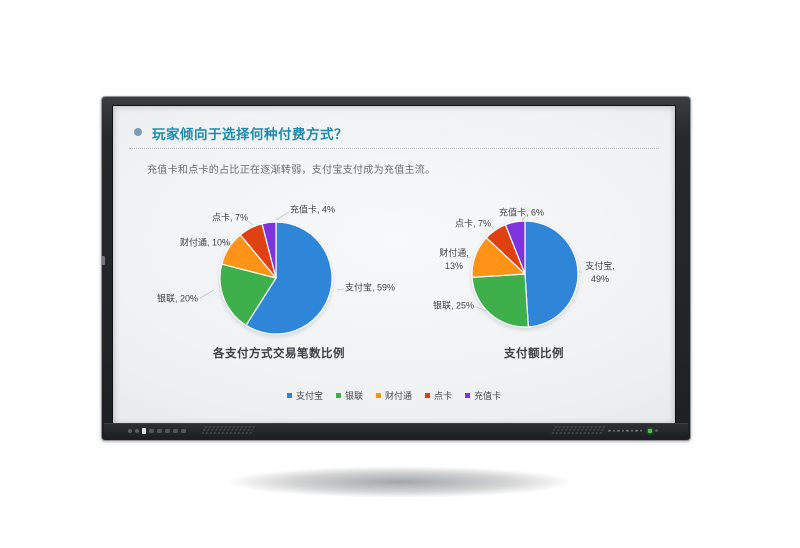 This screenshot has height=548, width=800. I want to click on chart-legend: 支付宝 银联 财付通 点卡 充值卡, so click(394, 395).